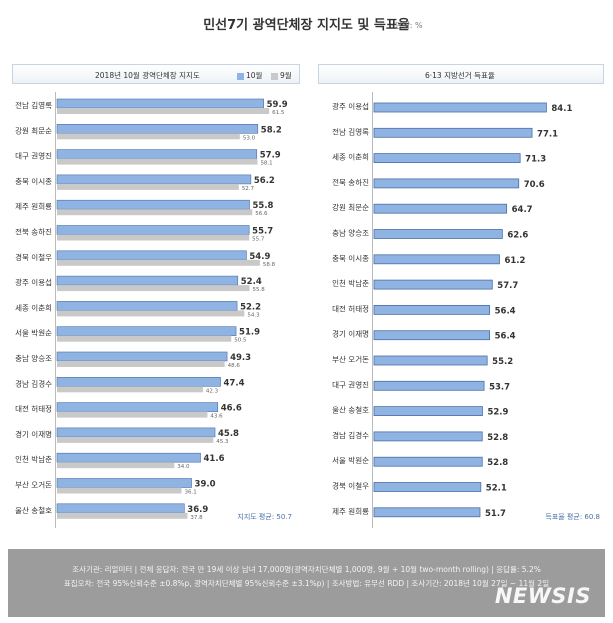  Describe the element at coordinates (33, 307) in the screenshot. I see `left-category-label: 세종 이춘희` at that location.